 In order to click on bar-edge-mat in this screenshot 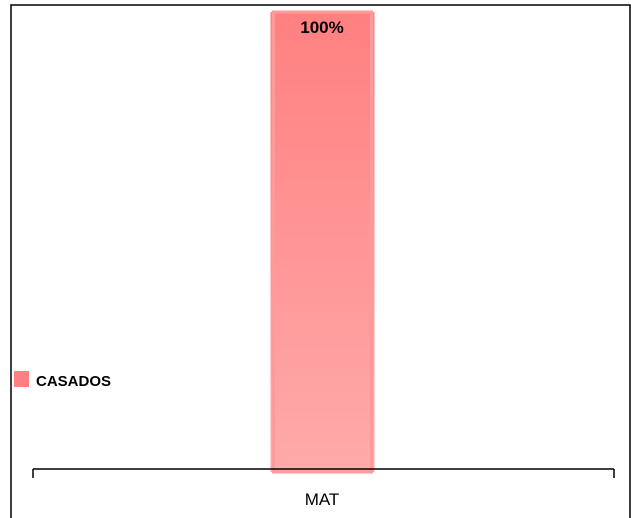, I will do `click(322, 242)`.